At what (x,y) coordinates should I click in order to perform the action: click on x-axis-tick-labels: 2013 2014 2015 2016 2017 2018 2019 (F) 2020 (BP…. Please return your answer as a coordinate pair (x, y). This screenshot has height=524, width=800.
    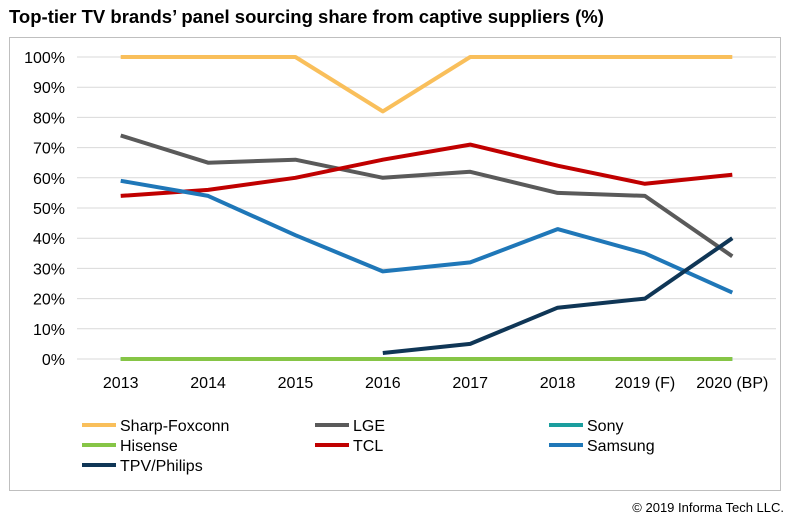
    Looking at the image, I should click on (435, 383).